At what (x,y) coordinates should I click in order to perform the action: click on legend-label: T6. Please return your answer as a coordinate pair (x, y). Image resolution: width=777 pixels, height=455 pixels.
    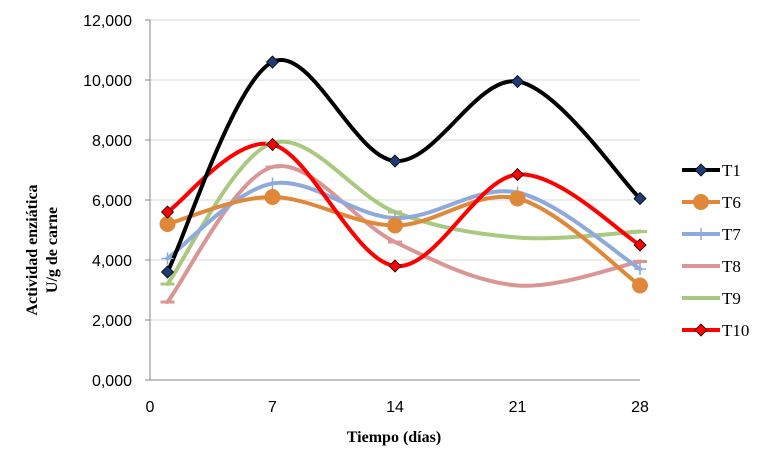
    Looking at the image, I should click on (731, 202).